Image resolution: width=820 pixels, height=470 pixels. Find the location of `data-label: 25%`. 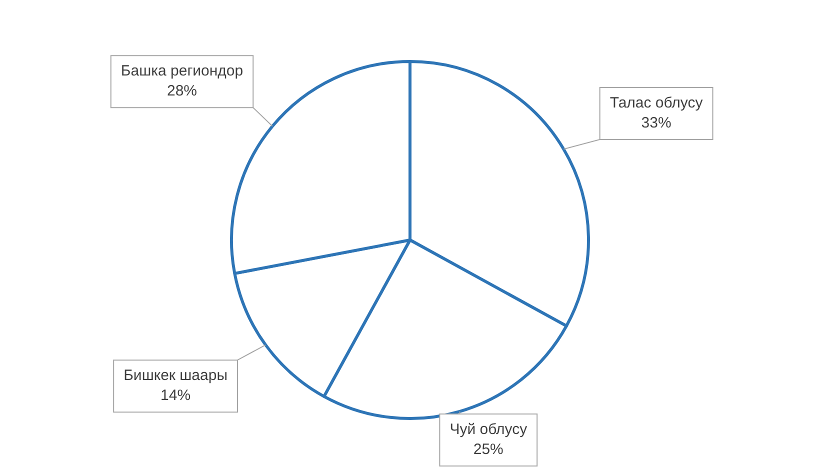

data-label: 25% is located at coordinates (488, 449).